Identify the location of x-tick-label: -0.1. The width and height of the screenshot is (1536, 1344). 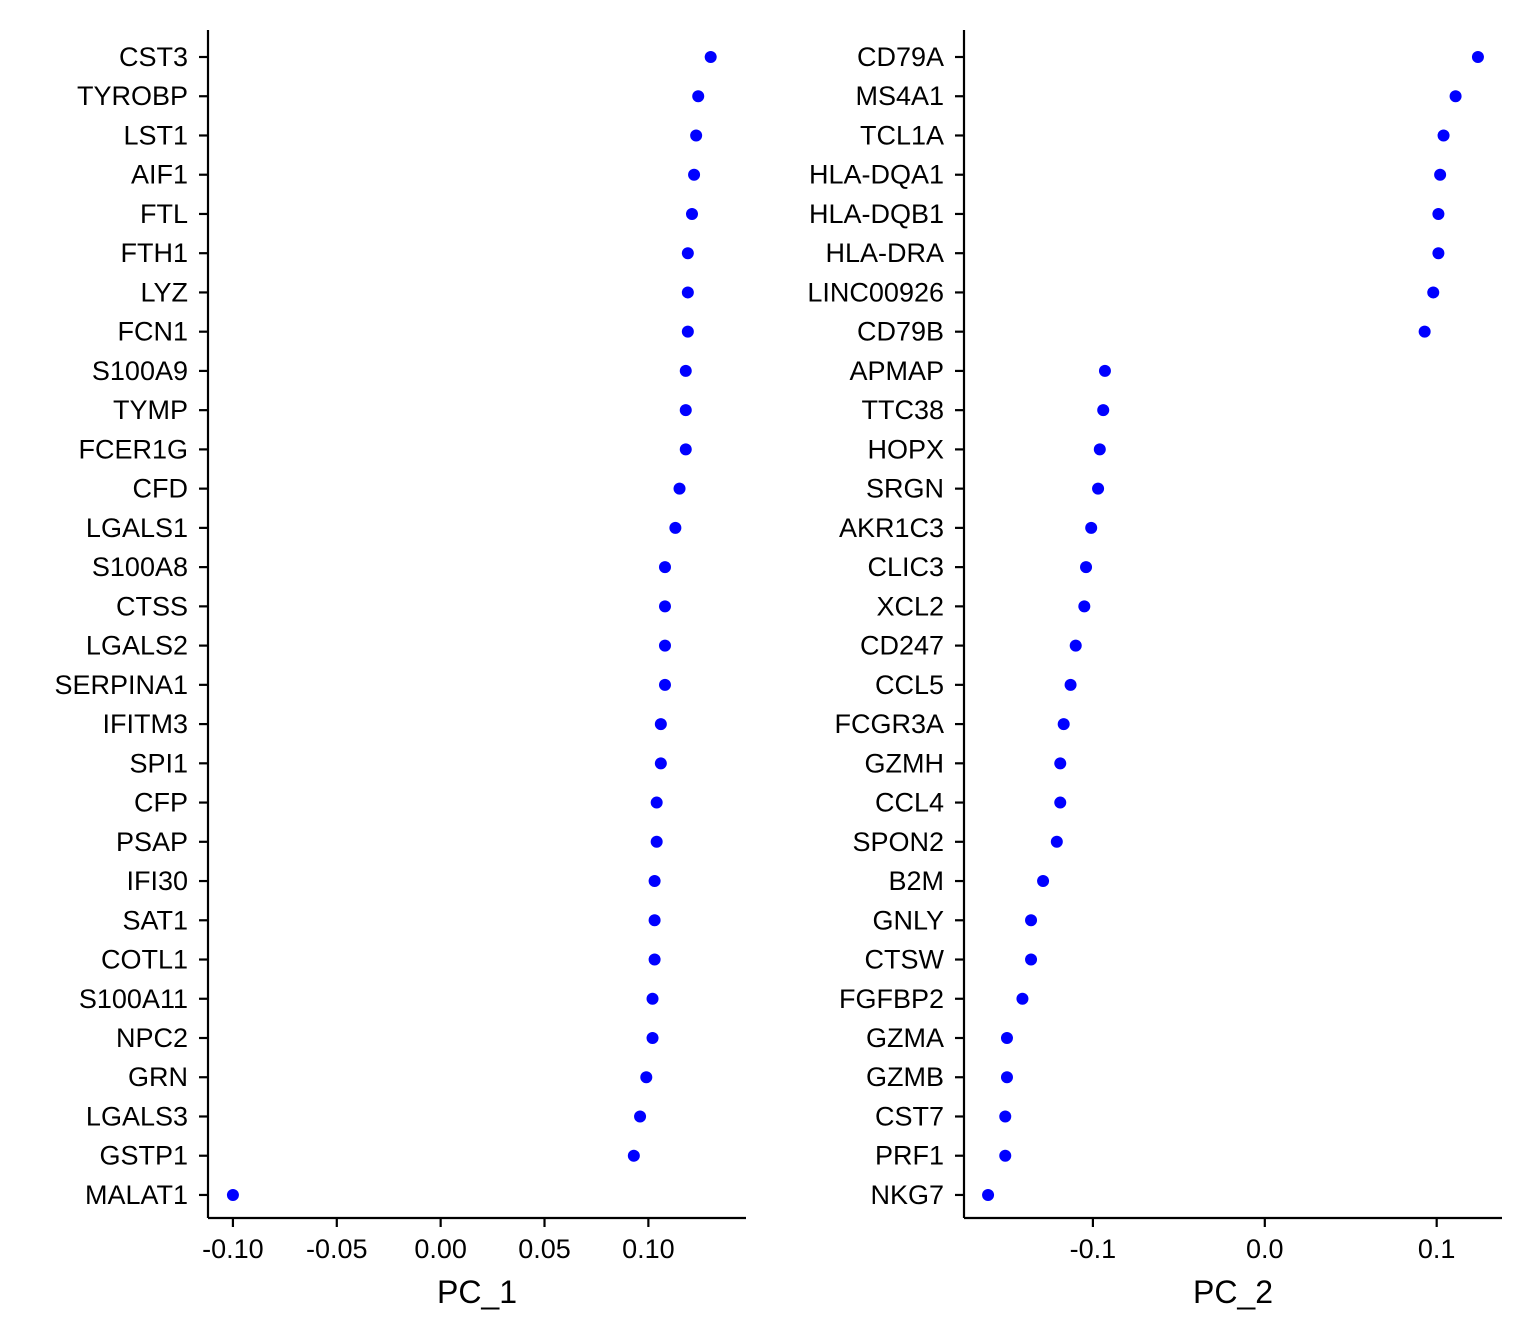
(1093, 1249).